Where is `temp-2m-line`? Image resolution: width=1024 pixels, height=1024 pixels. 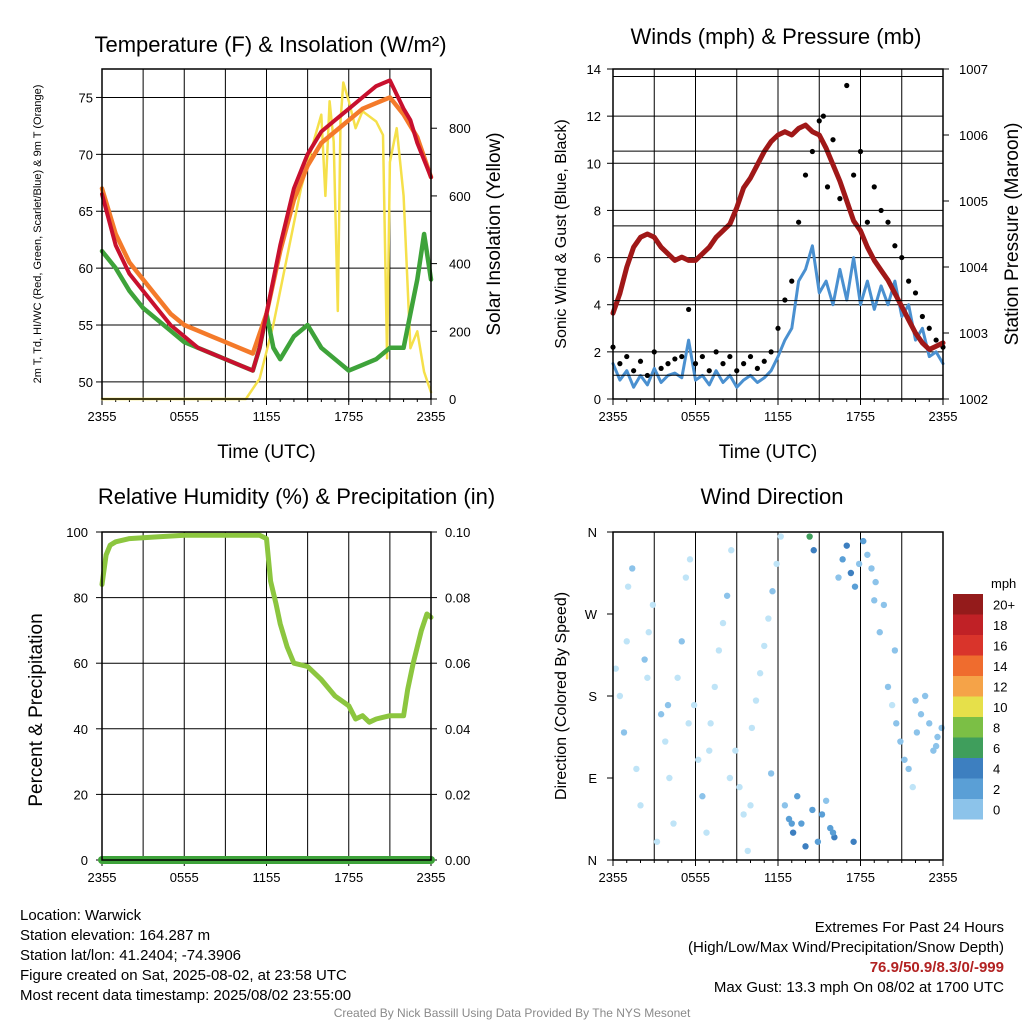
temp-2m-line is located at coordinates (266, 225).